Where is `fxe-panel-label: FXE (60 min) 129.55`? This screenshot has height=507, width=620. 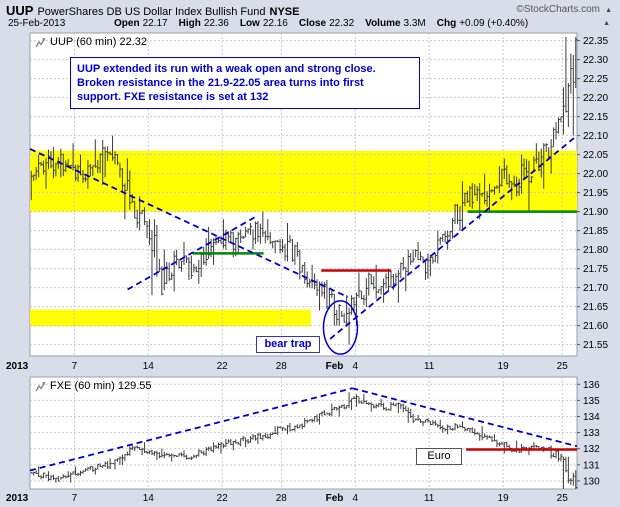
fxe-panel-label: FXE (60 min) 129.55 is located at coordinates (93, 386).